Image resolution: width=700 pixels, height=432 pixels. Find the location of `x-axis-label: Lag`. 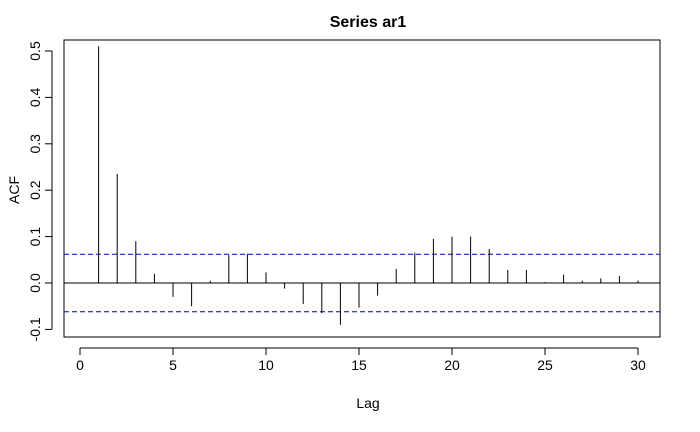

x-axis-label: Lag is located at coordinates (367, 403).